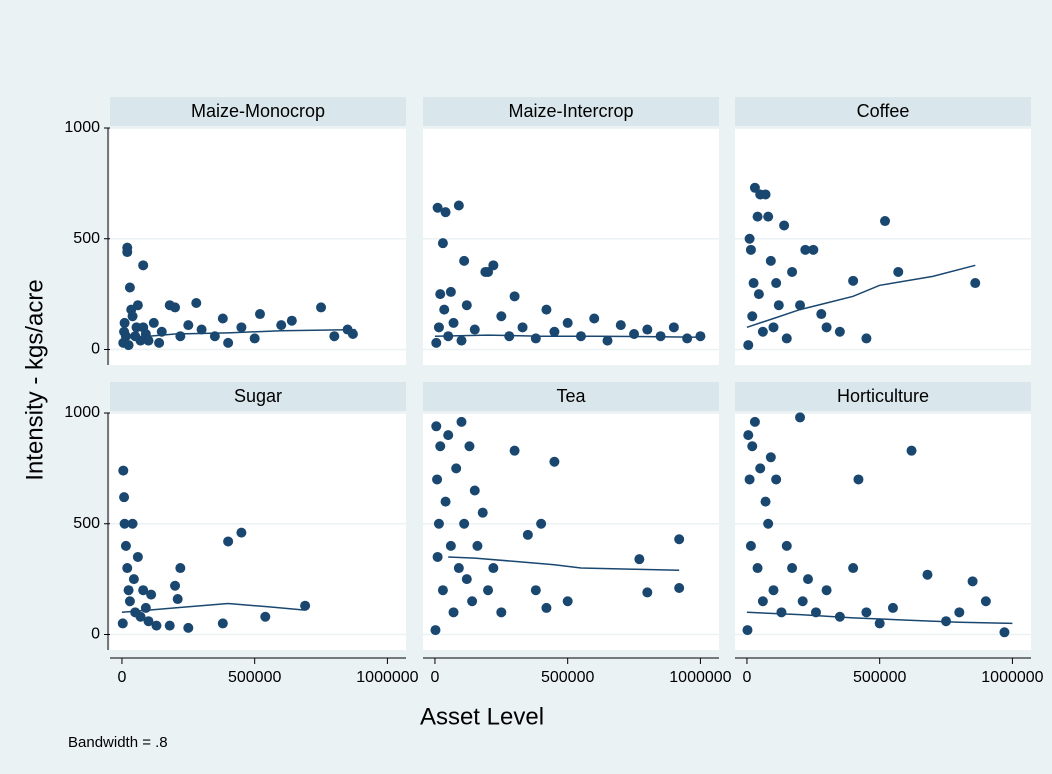  What do you see at coordinates (118, 742) in the screenshot?
I see `note: Bandwidth = .8` at bounding box center [118, 742].